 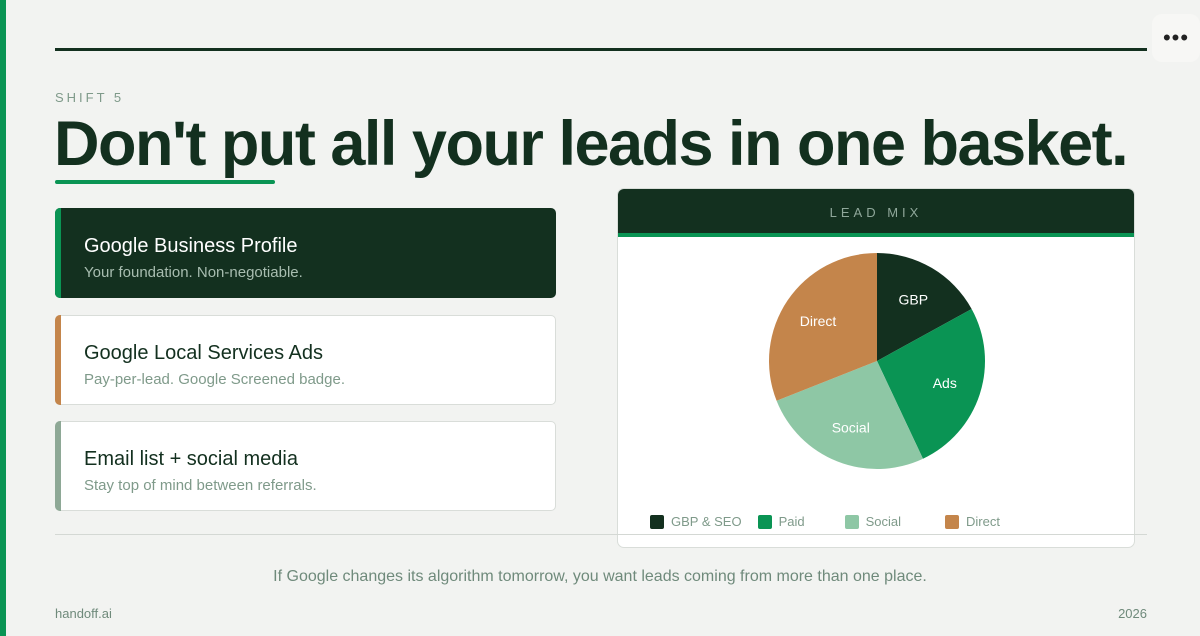 I want to click on legend-label: Direct, so click(x=983, y=521).